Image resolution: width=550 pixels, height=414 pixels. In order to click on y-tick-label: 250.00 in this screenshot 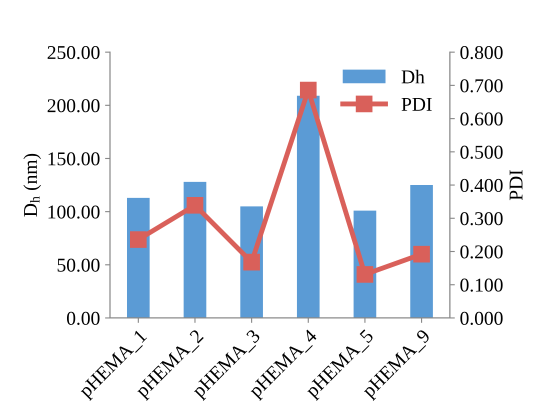, I will do `click(74, 53)`.